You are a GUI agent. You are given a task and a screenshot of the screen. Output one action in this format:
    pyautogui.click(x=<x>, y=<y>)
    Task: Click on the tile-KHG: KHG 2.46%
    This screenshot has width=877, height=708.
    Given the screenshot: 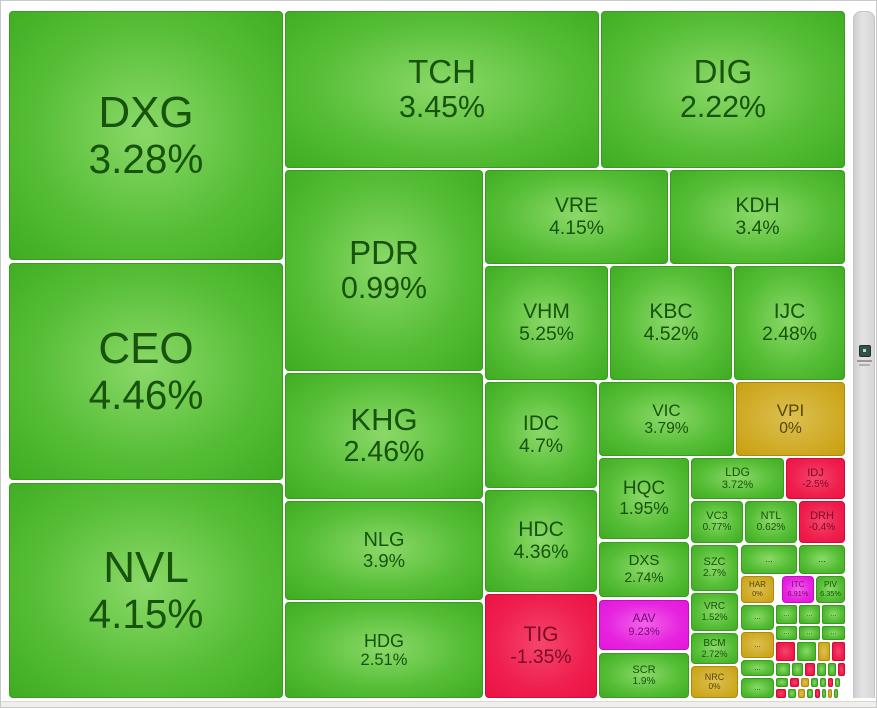 What is the action you would take?
    pyautogui.click(x=384, y=436)
    